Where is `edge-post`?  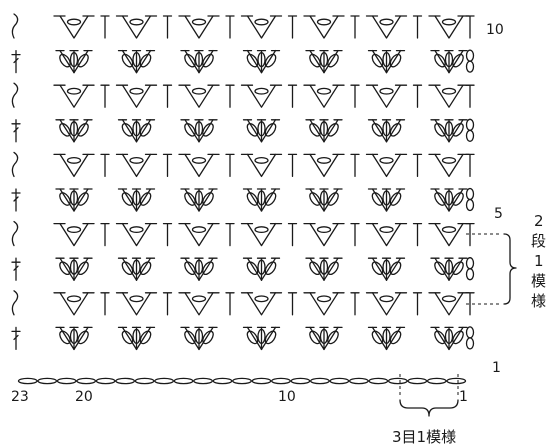 edge-post is located at coordinates (470, 234).